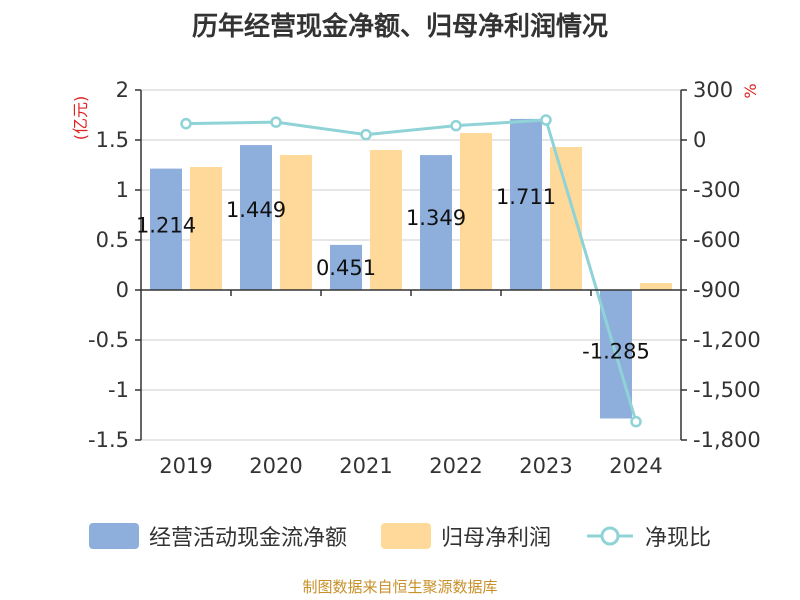 The image size is (800, 600). What do you see at coordinates (717, 190) in the screenshot?
I see `right-tick-label-2: -300` at bounding box center [717, 190].